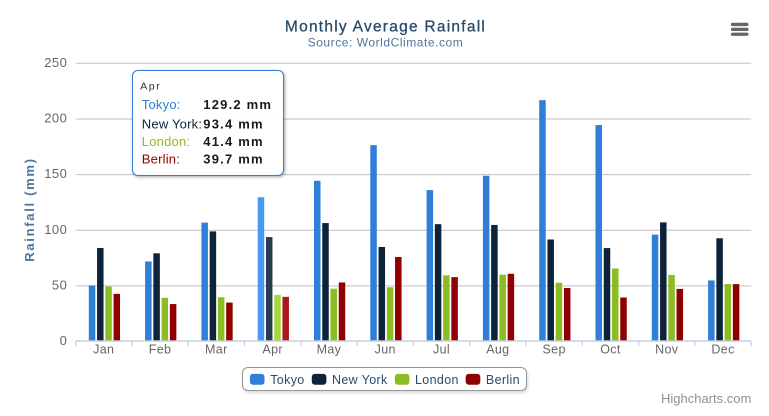 This screenshot has height=416, width=769. Describe the element at coordinates (722, 350) in the screenshot. I see `svg-text: Dec` at that location.